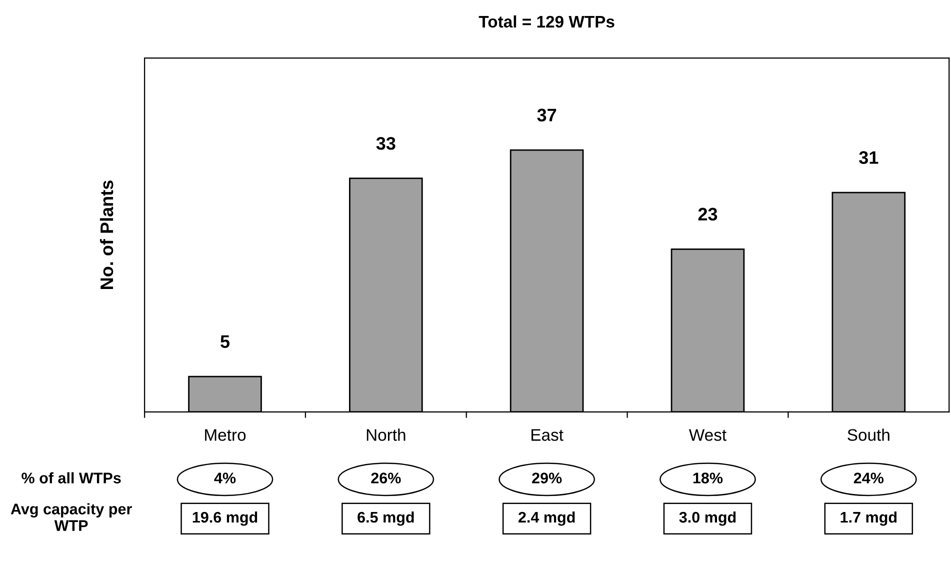 The height and width of the screenshot is (586, 951). Describe the element at coordinates (546, 21) in the screenshot. I see `chart-title: Total = 129 WTPs` at that location.